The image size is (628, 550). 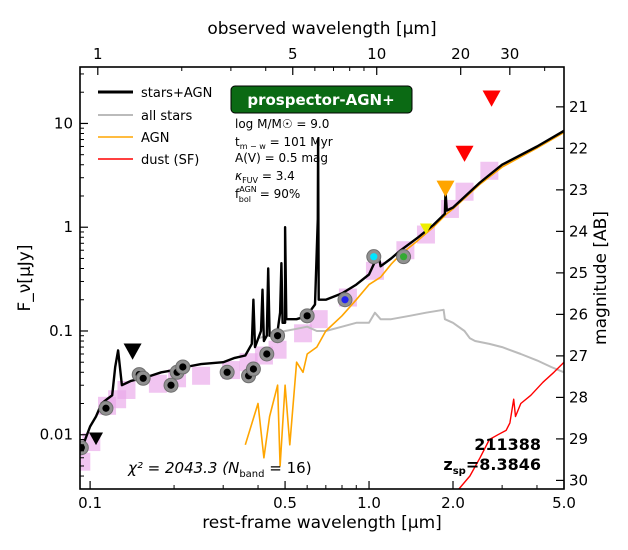 What do you see at coordinates (507, 444) in the screenshot?
I see `object-id: 211388` at bounding box center [507, 444].